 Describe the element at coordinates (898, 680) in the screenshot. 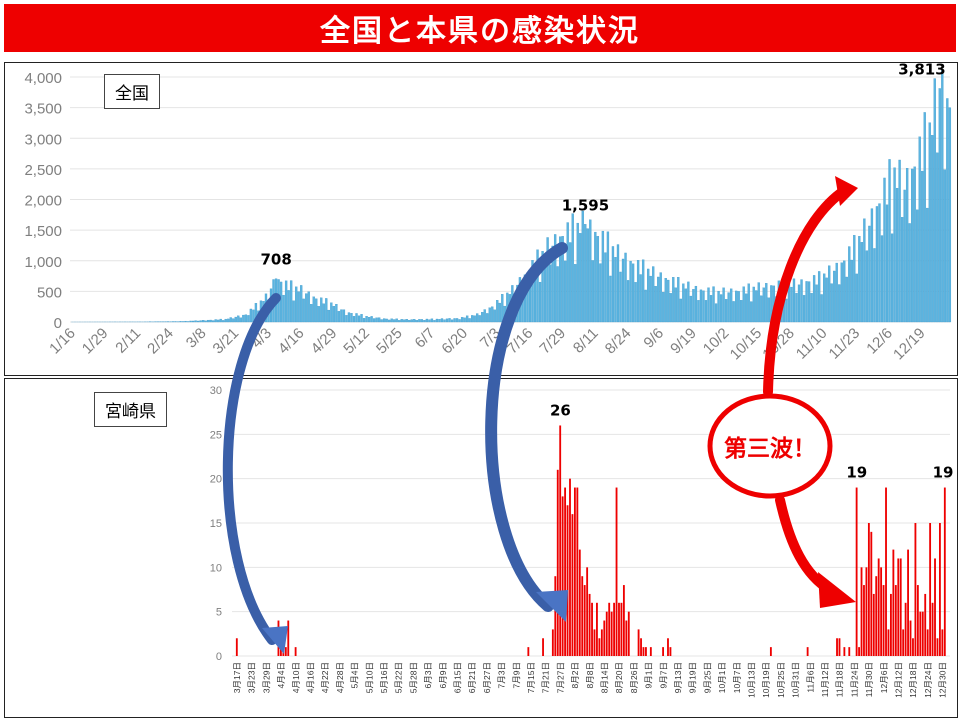

I see `x-tick-label: 12月12日` at that location.